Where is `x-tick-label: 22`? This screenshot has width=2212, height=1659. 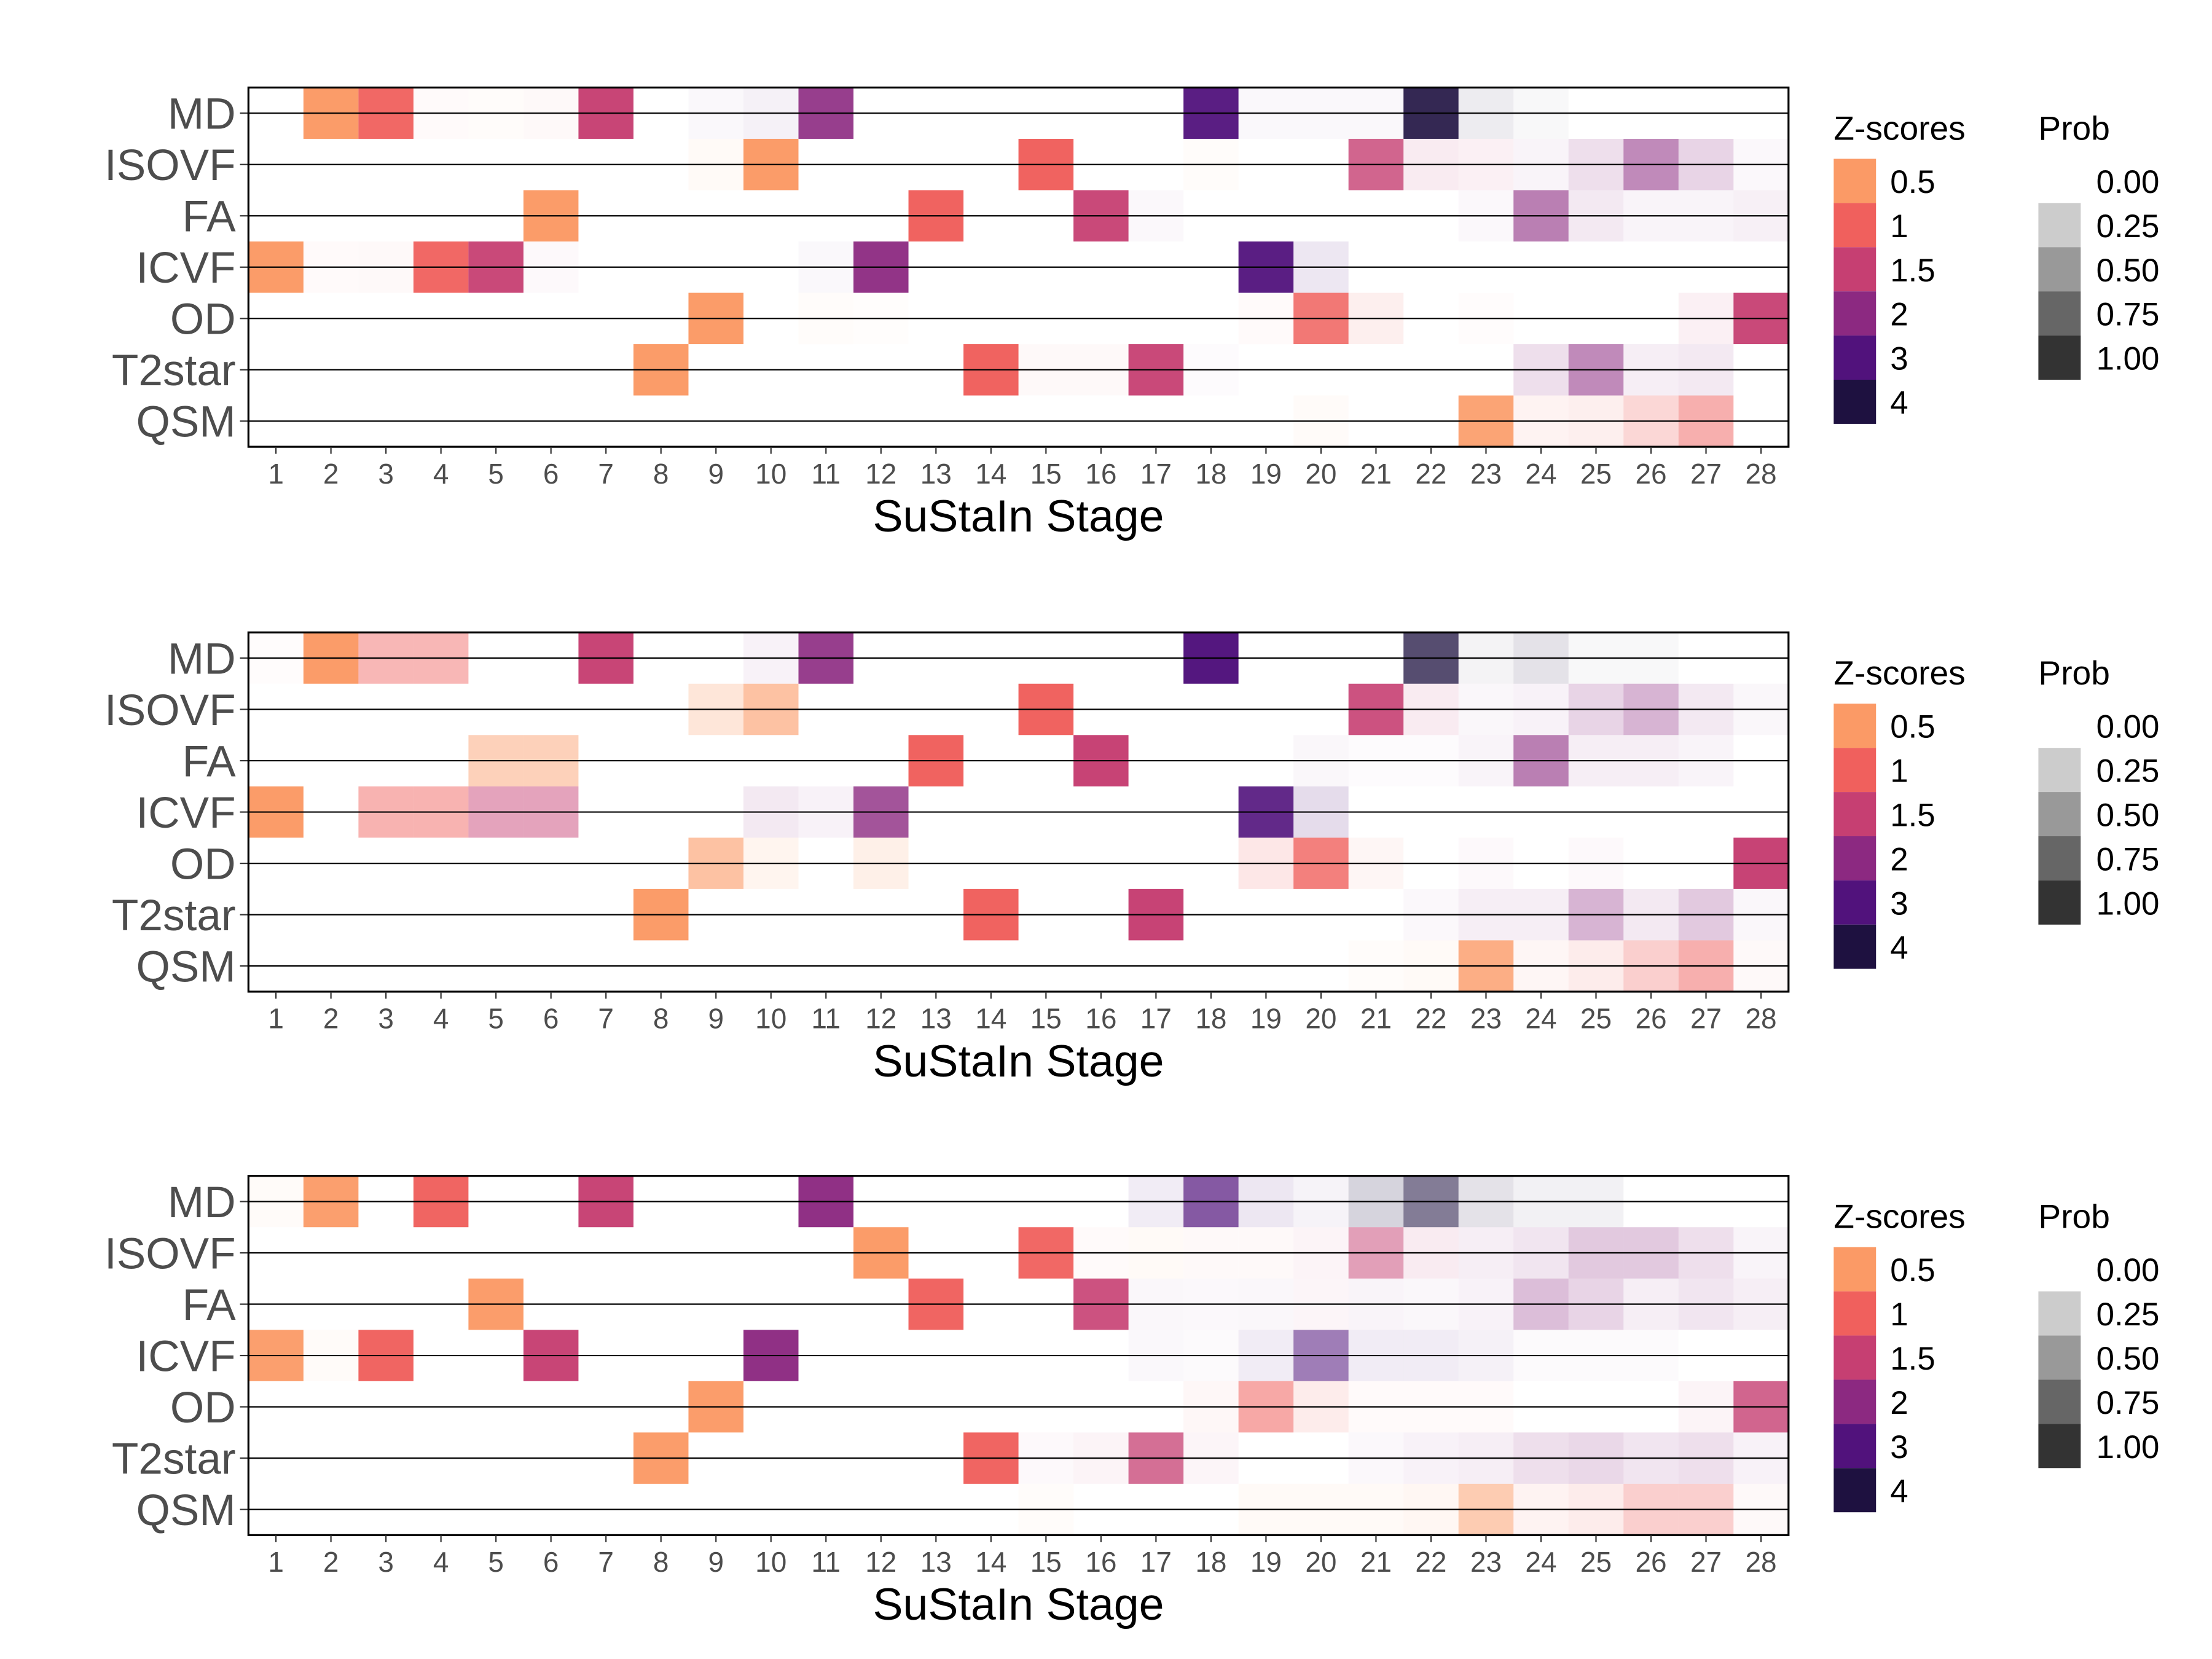 x-tick-label: 22 is located at coordinates (1430, 474).